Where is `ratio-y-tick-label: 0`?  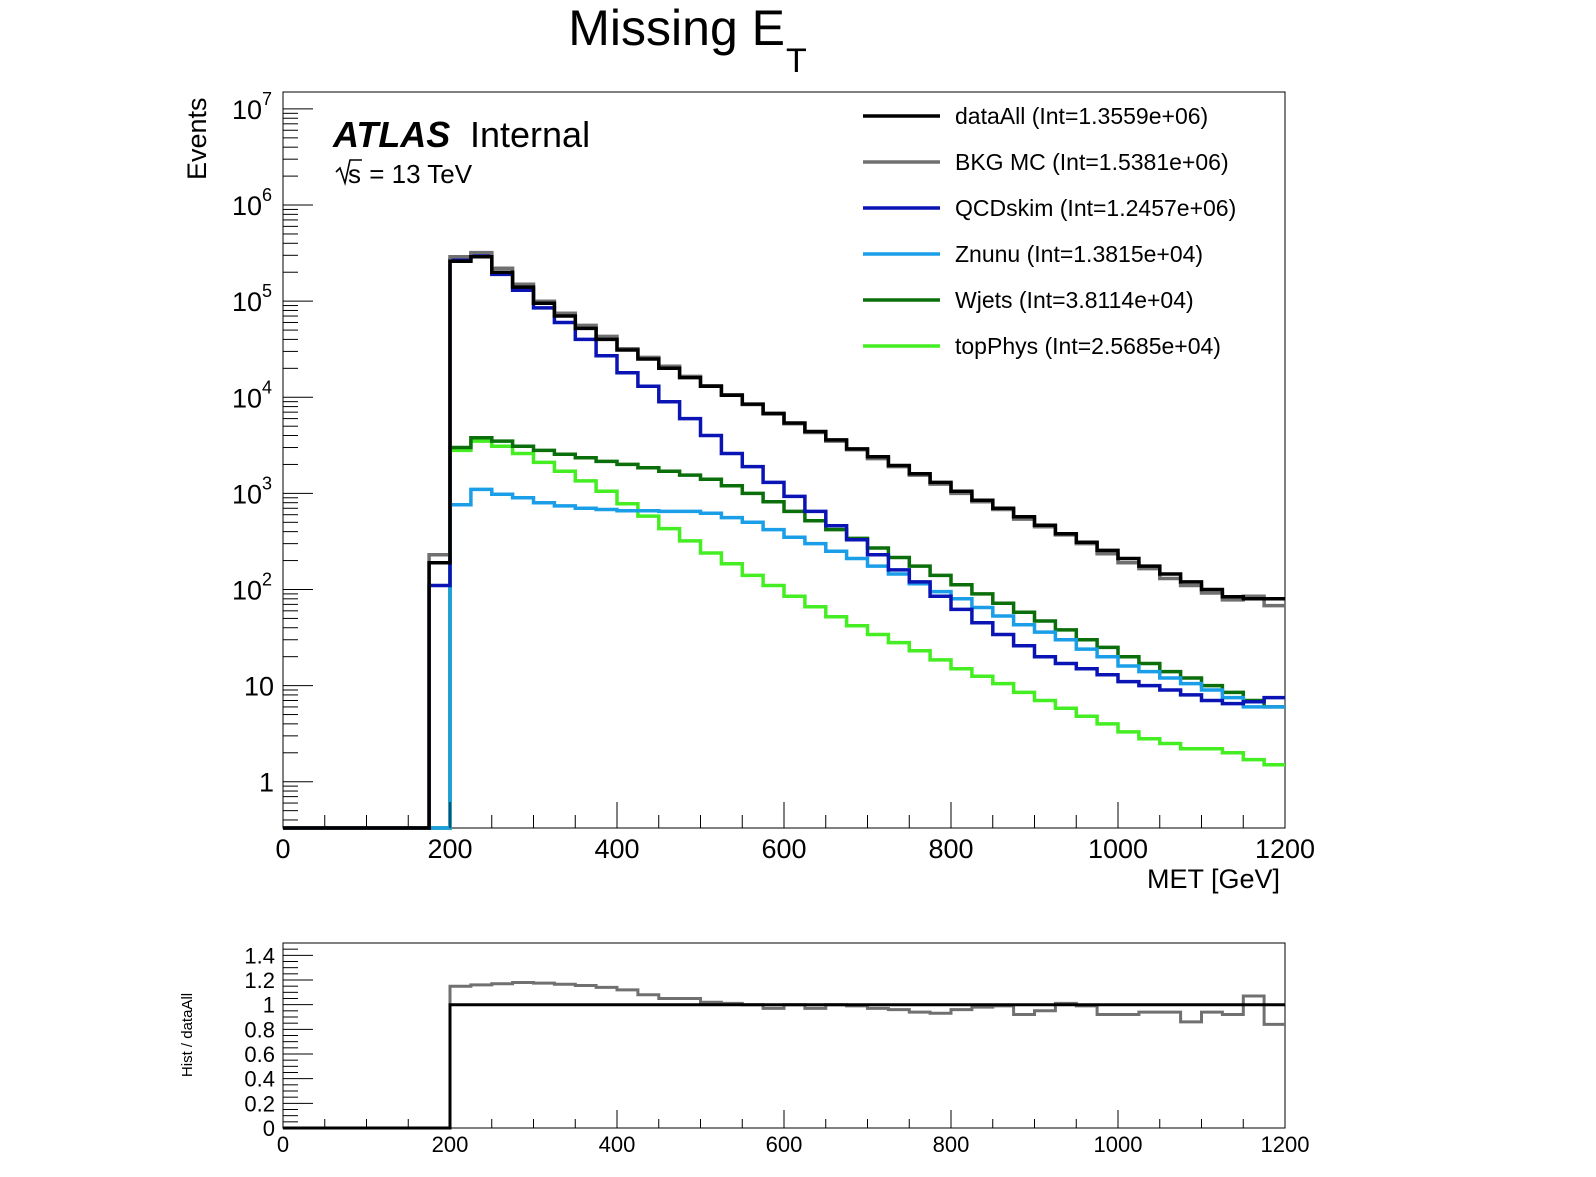 ratio-y-tick-label: 0 is located at coordinates (269, 1128).